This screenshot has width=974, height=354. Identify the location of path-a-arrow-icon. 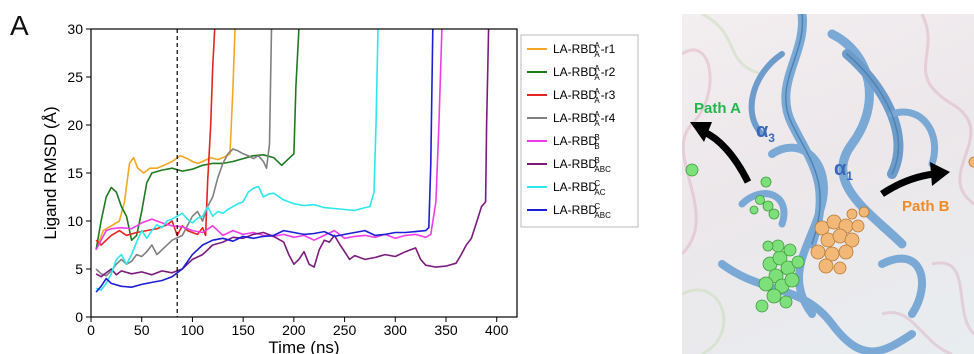
(727, 156).